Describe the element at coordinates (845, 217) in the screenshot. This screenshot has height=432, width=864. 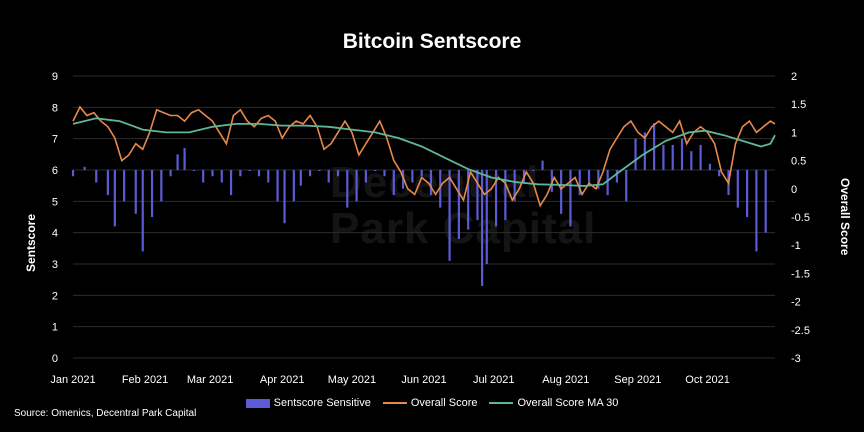
I see `right-axis-title: Overall Score` at that location.